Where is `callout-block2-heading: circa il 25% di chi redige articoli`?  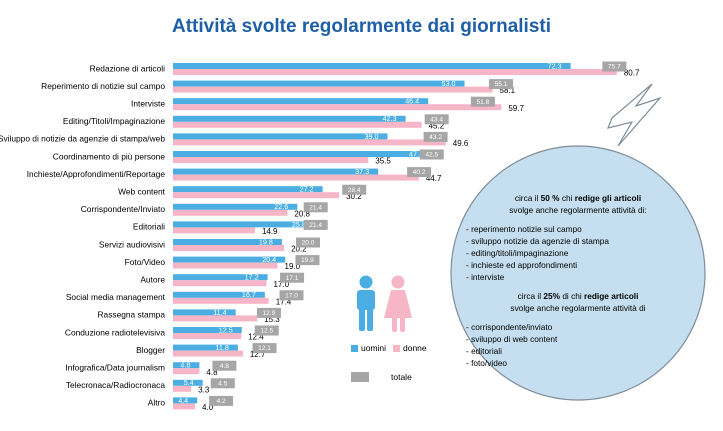 callout-block2-heading: circa il 25% di chi redige articoli is located at coordinates (578, 296).